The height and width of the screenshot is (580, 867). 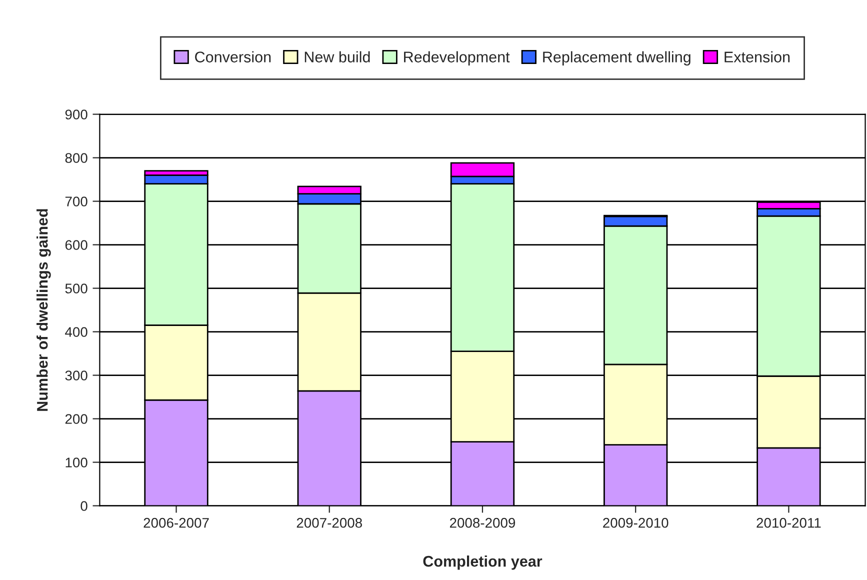 What do you see at coordinates (757, 56) in the screenshot?
I see `legend-label: Extension` at bounding box center [757, 56].